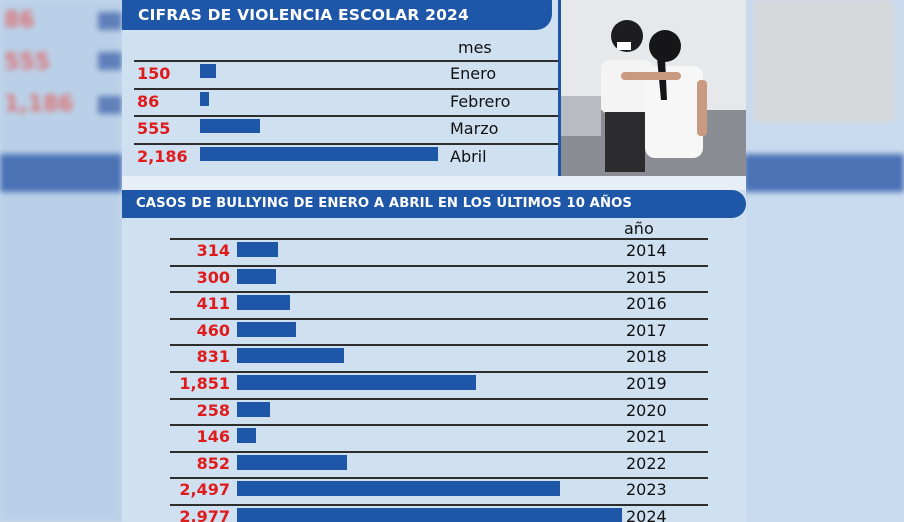 The image size is (904, 522). What do you see at coordinates (213, 277) in the screenshot?
I see `value-label: 300` at bounding box center [213, 277].